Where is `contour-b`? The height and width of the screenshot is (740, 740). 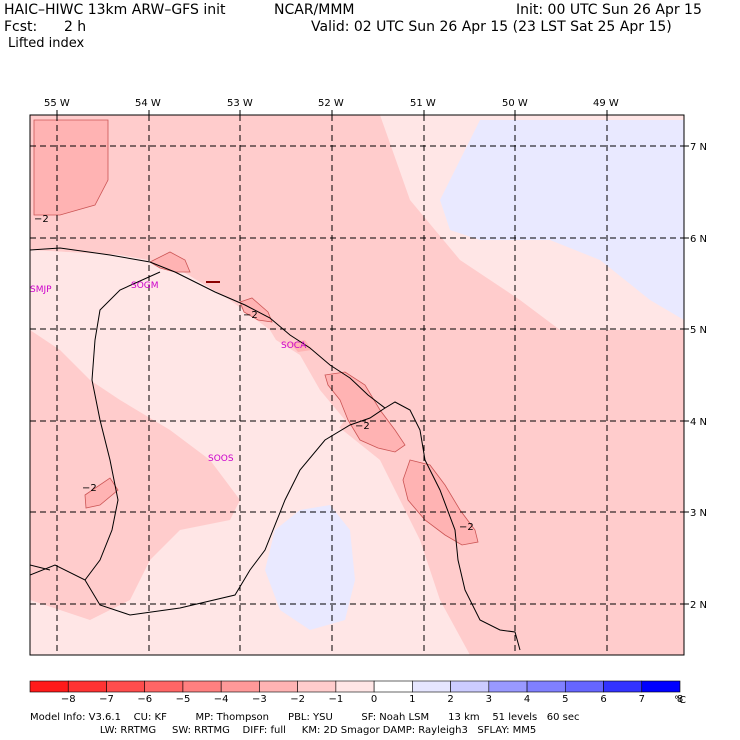 contour-b is located at coordinates (256, 310).